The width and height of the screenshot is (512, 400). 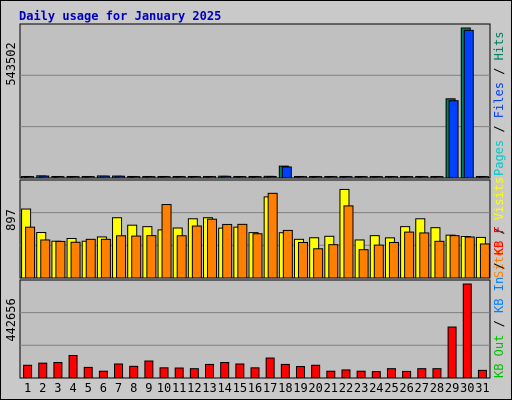 What do you see at coordinates (467, 388) in the screenshot?
I see `x-tick-label: 30` at bounding box center [467, 388].